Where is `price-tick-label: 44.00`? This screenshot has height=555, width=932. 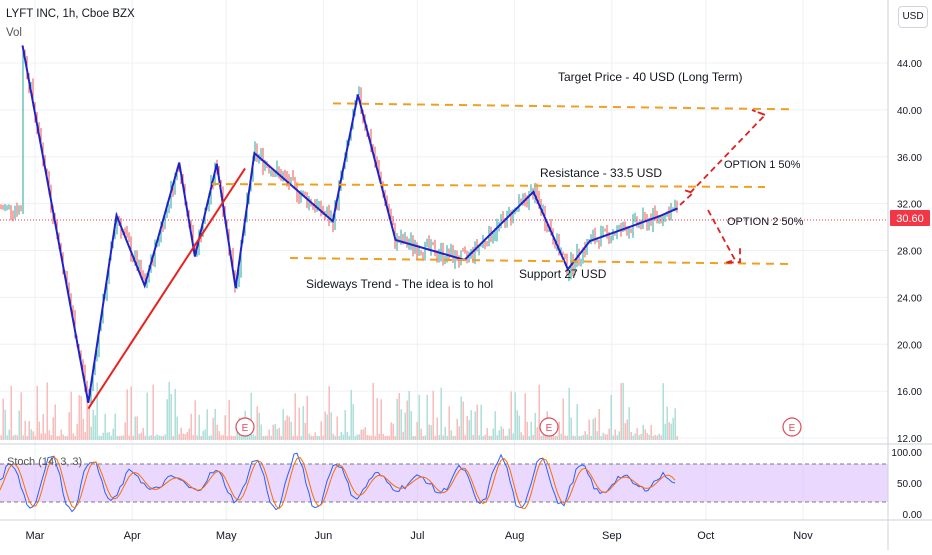
price-tick-label: 44.00 is located at coordinates (909, 64).